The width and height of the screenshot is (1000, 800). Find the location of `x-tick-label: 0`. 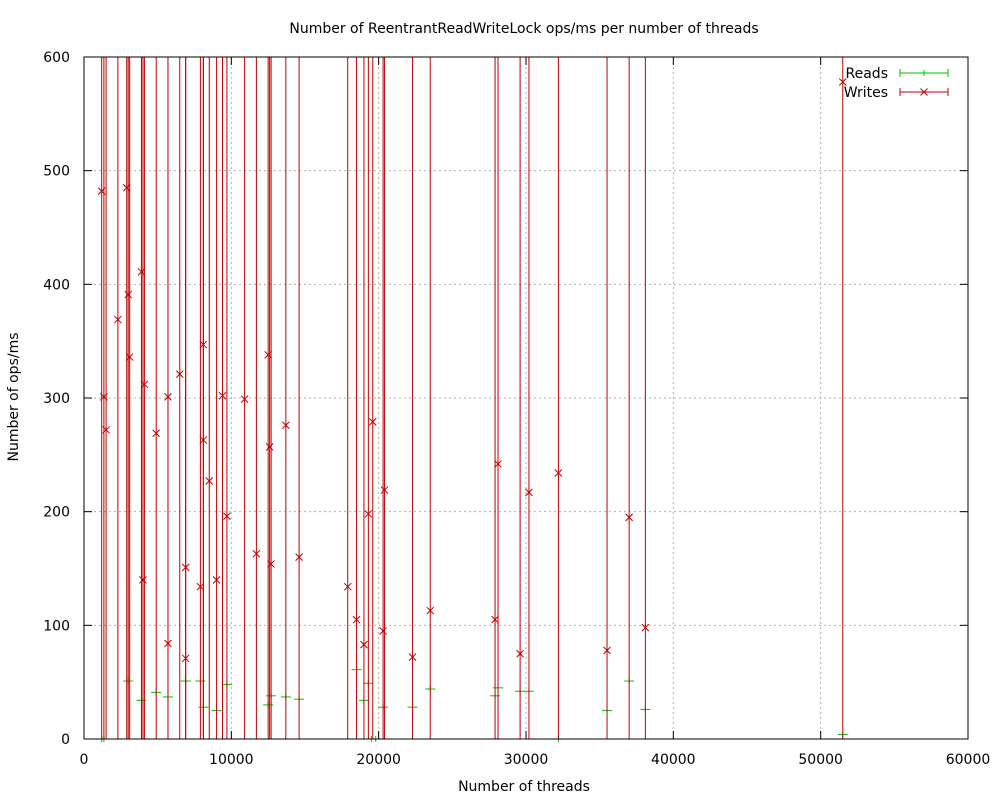

x-tick-label: 0 is located at coordinates (84, 760).